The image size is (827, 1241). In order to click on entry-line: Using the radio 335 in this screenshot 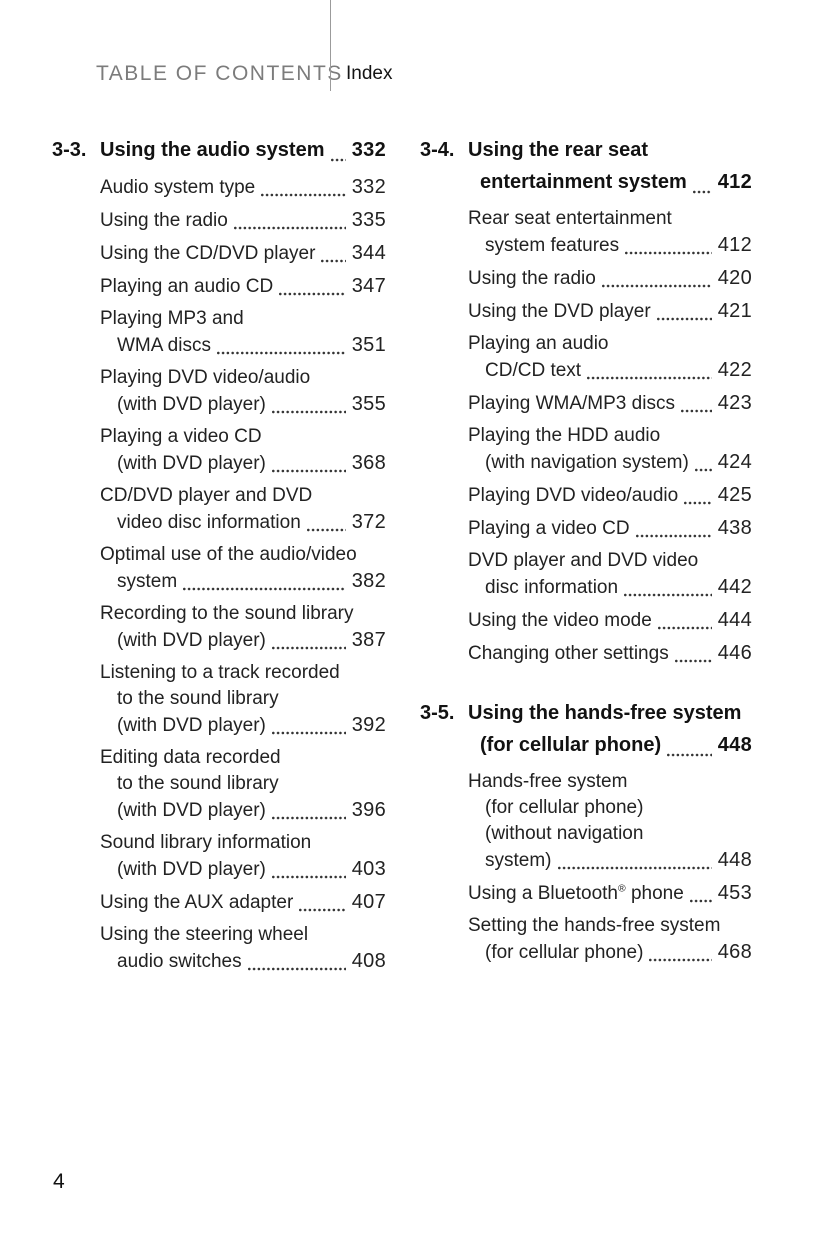, I will do `click(243, 220)`.